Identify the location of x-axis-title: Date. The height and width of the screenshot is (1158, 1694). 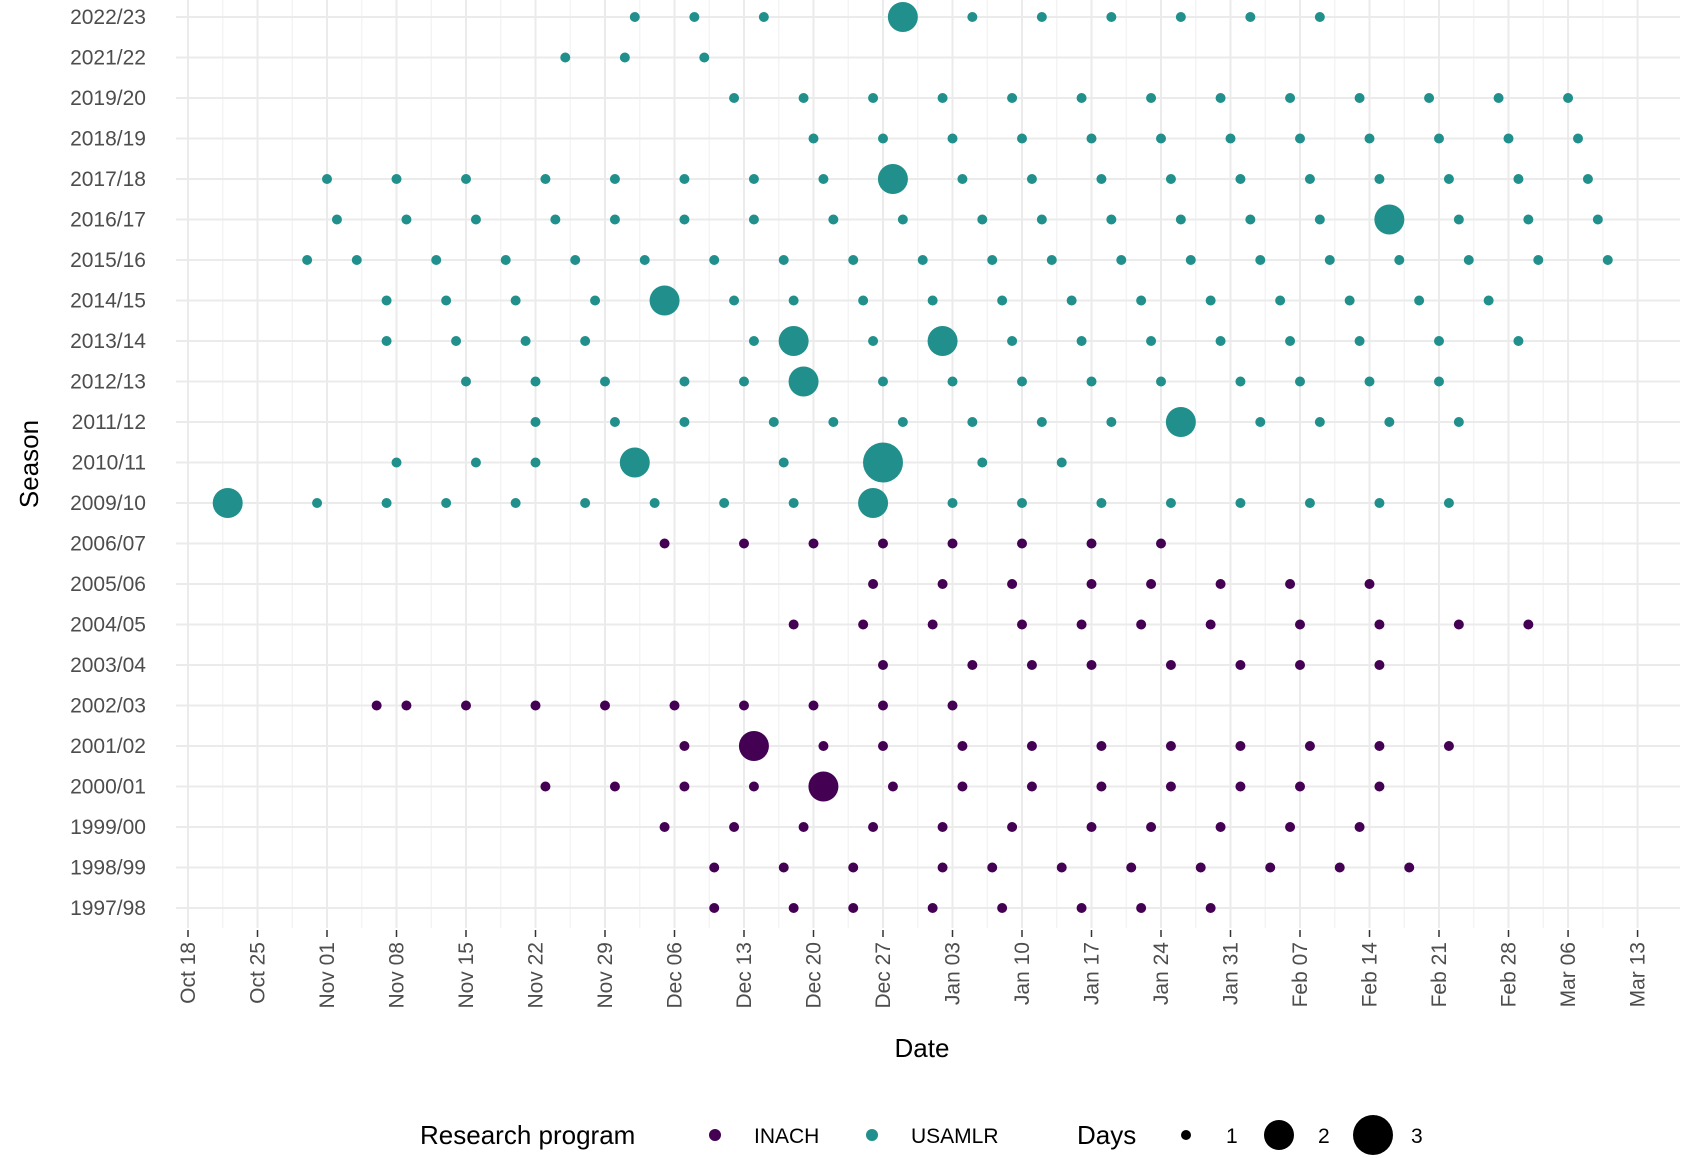
(922, 1048).